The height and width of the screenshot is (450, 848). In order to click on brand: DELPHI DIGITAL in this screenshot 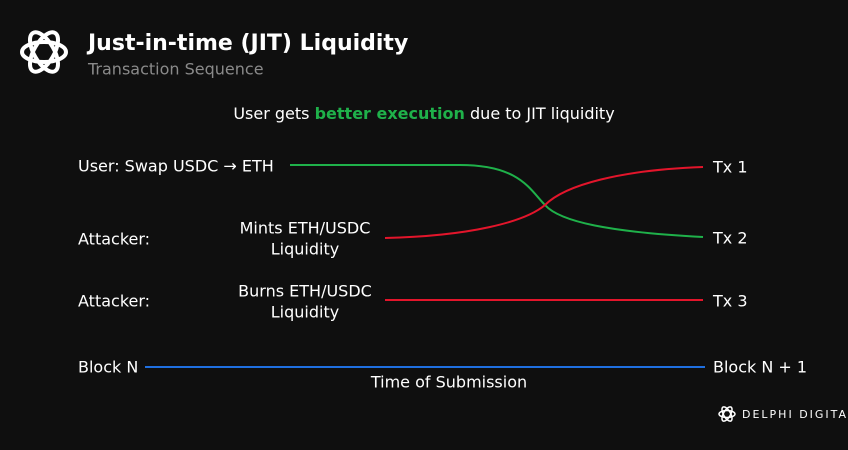, I will do `click(795, 414)`.